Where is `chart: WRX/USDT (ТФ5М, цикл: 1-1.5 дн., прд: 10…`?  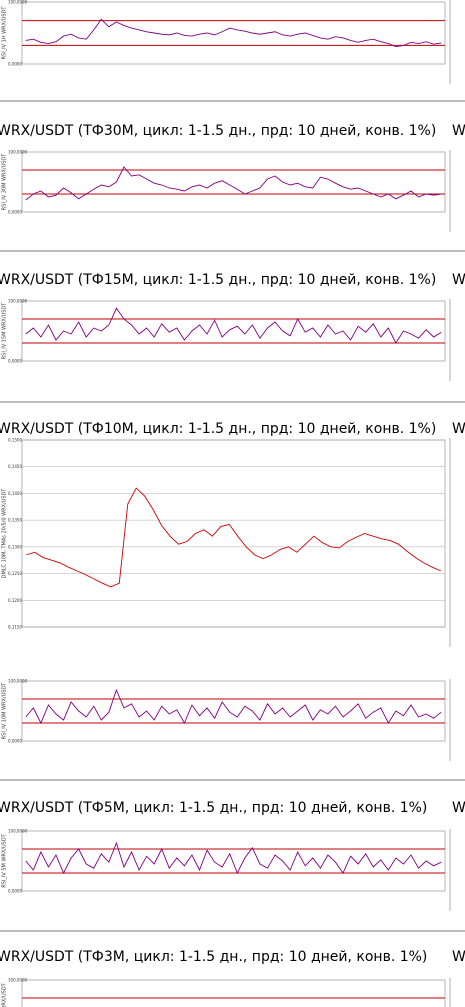
chart: WRX/USDT (ТФ5М, цикл: 1-1.5 дн., прд: 10… is located at coordinates (232, 855).